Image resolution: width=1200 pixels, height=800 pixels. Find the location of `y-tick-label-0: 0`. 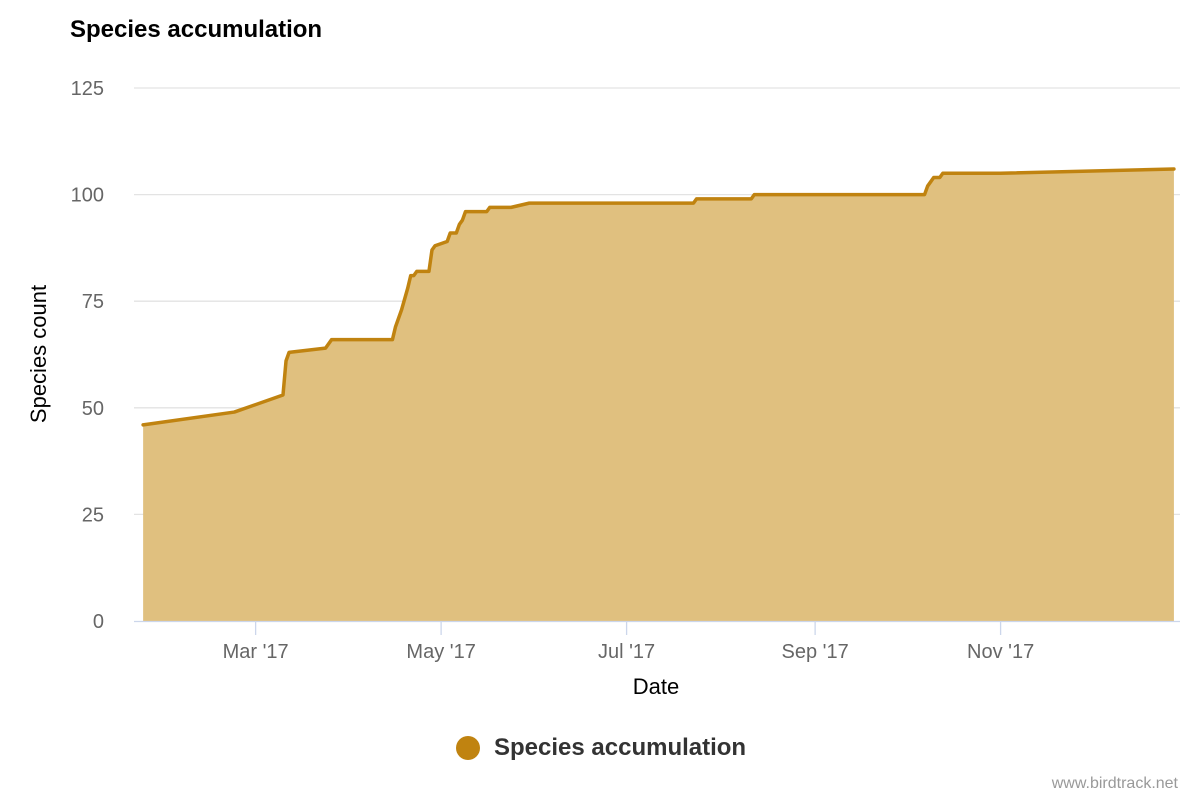

y-tick-label-0: 0 is located at coordinates (98, 622).